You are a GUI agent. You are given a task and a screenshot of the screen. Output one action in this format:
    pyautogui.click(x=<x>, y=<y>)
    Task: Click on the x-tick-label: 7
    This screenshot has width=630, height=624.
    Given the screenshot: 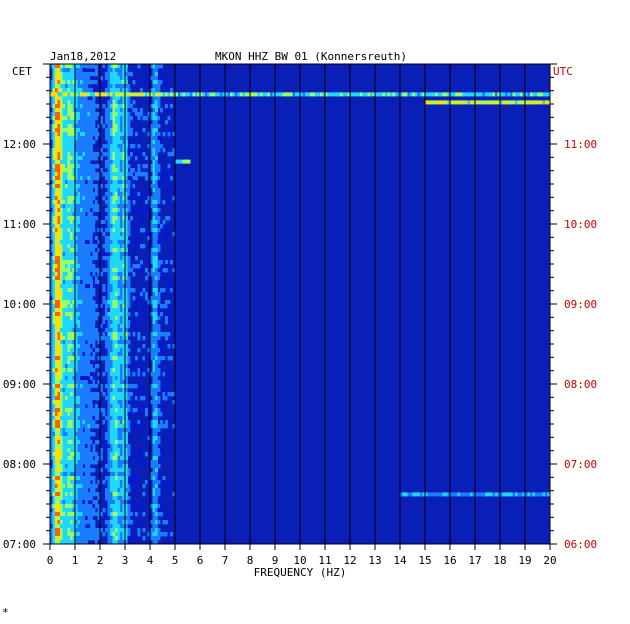 What is the action you would take?
    pyautogui.click(x=225, y=560)
    